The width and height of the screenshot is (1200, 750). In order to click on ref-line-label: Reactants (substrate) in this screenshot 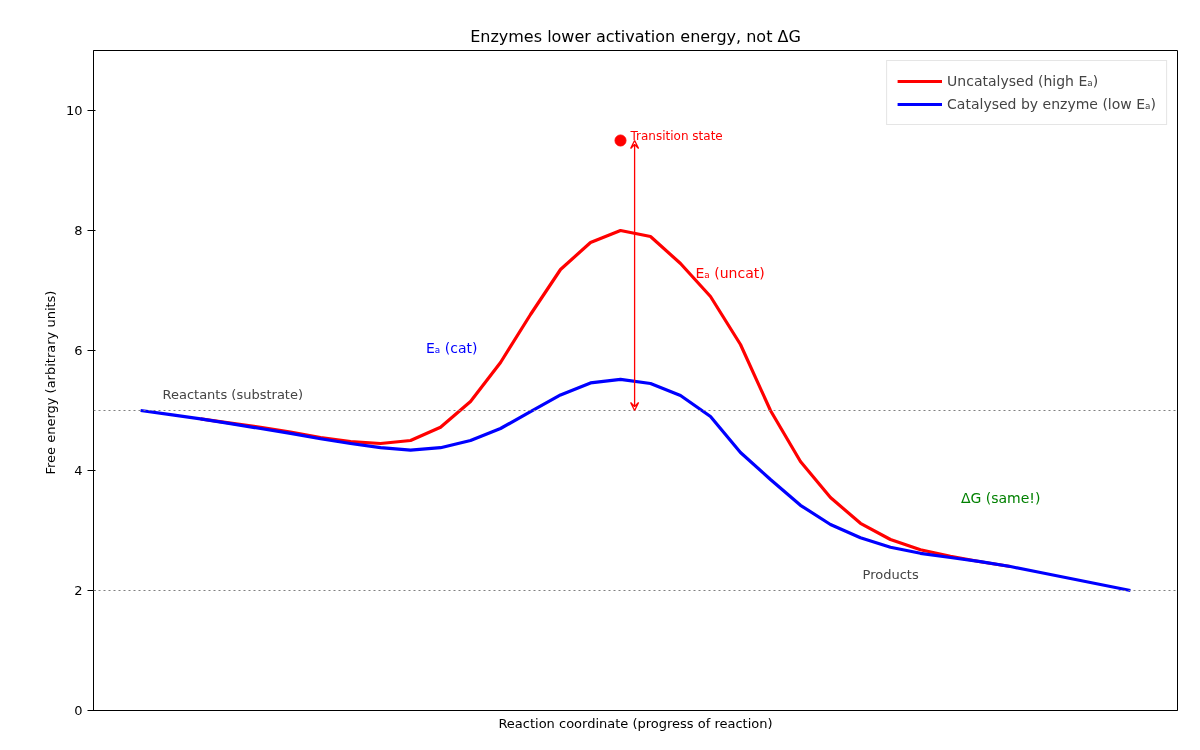, I will do `click(233, 394)`.